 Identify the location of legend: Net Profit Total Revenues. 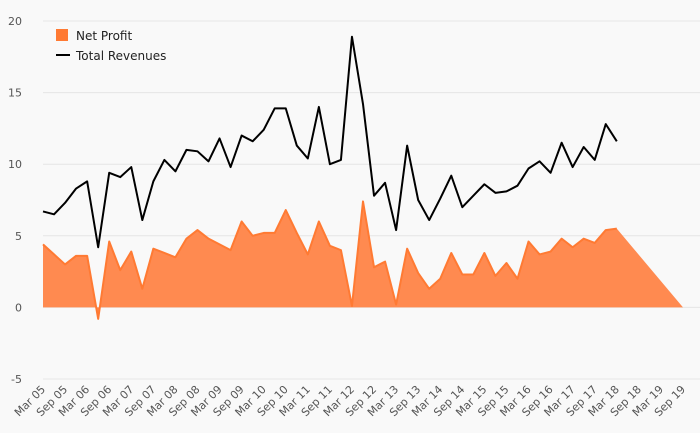
(111, 46).